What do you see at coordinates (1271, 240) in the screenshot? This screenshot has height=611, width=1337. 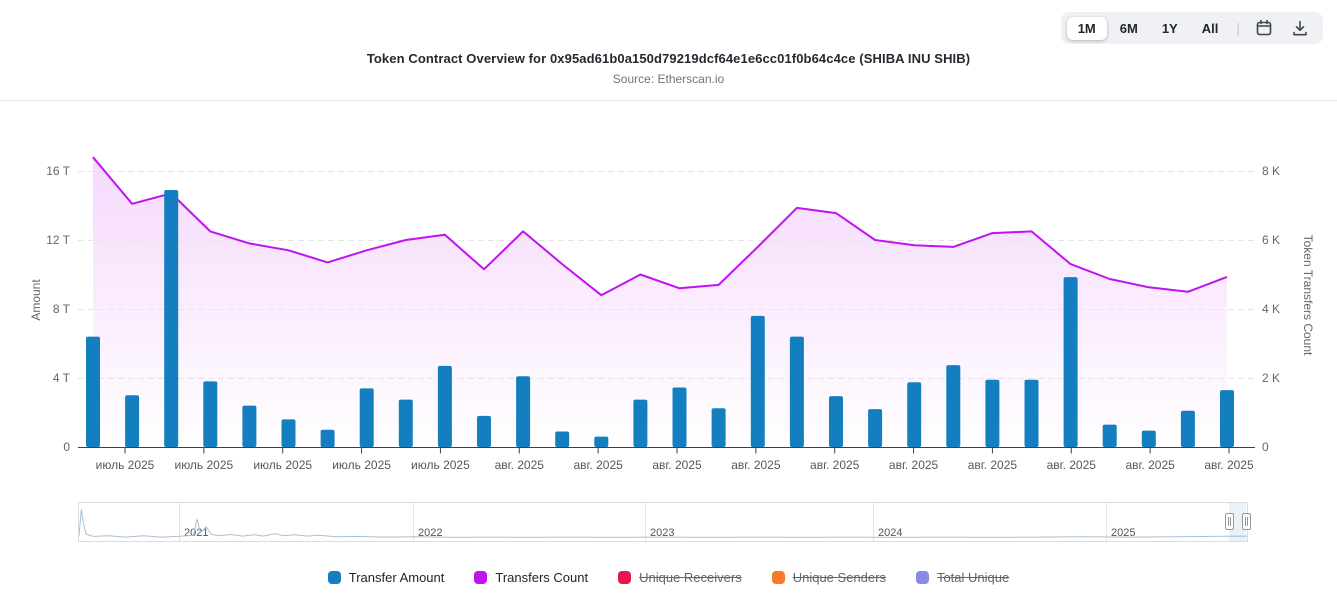 I see `right-axis-tick-label: 6 K` at bounding box center [1271, 240].